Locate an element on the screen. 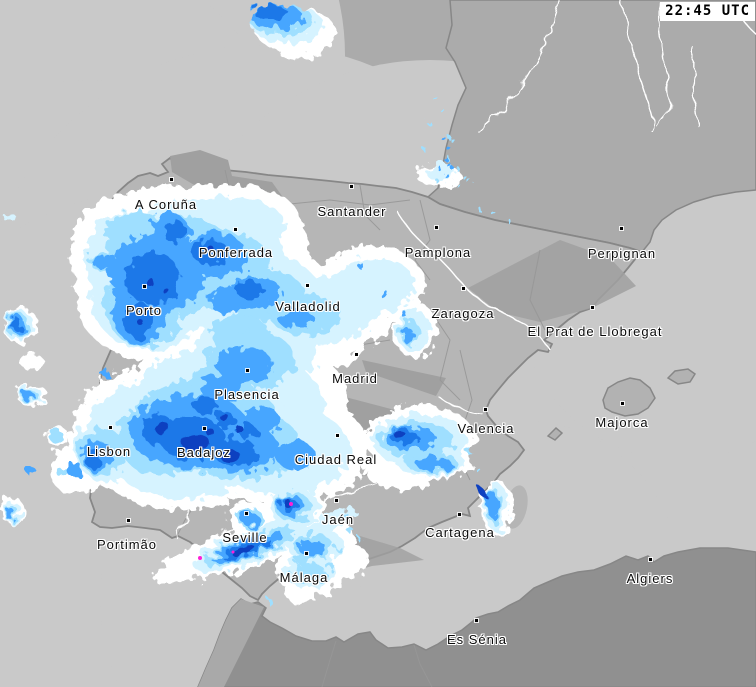  timestamp-badge: 22:45 UTC is located at coordinates (707, 11).